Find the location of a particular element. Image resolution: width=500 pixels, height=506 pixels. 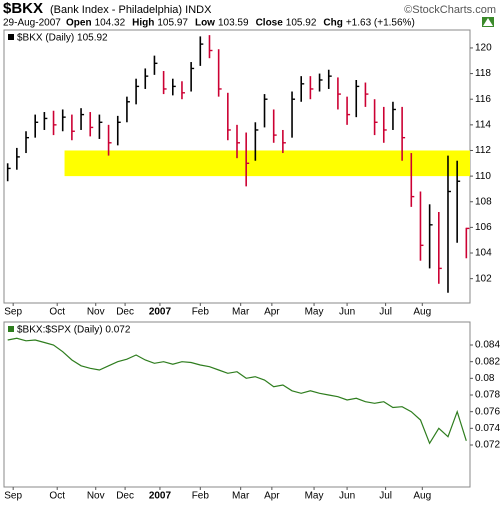

highlight-band is located at coordinates (267, 163).